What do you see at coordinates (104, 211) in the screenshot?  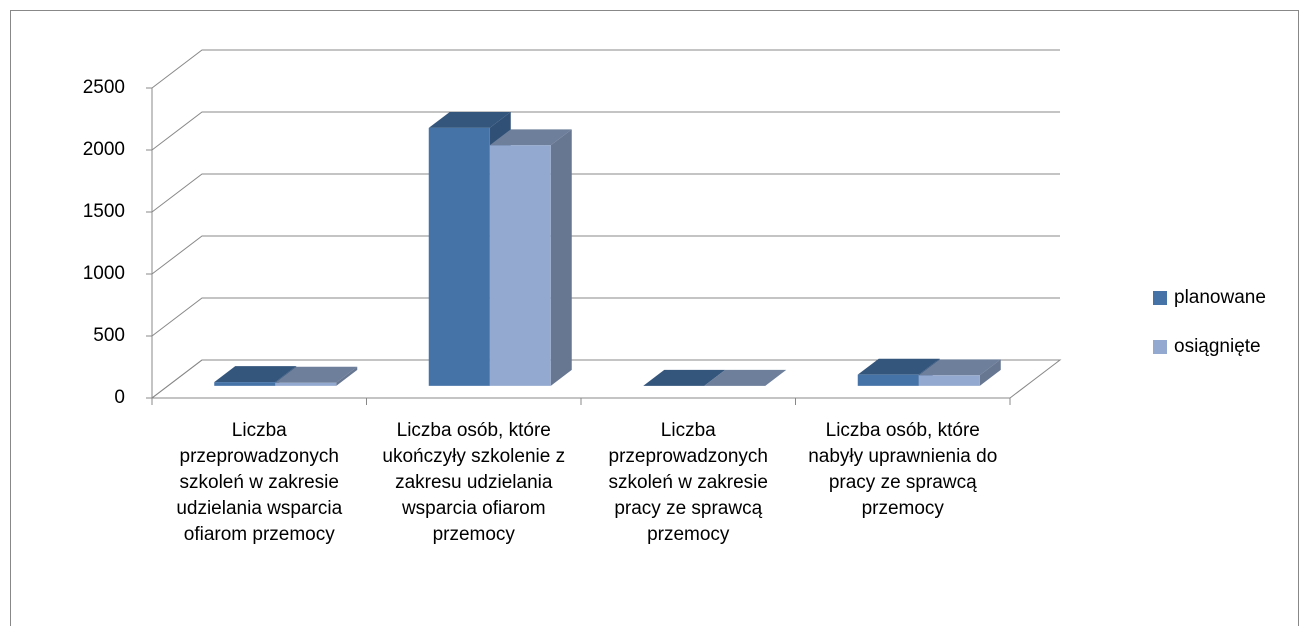 I see `y-tick-label: 1500` at bounding box center [104, 211].